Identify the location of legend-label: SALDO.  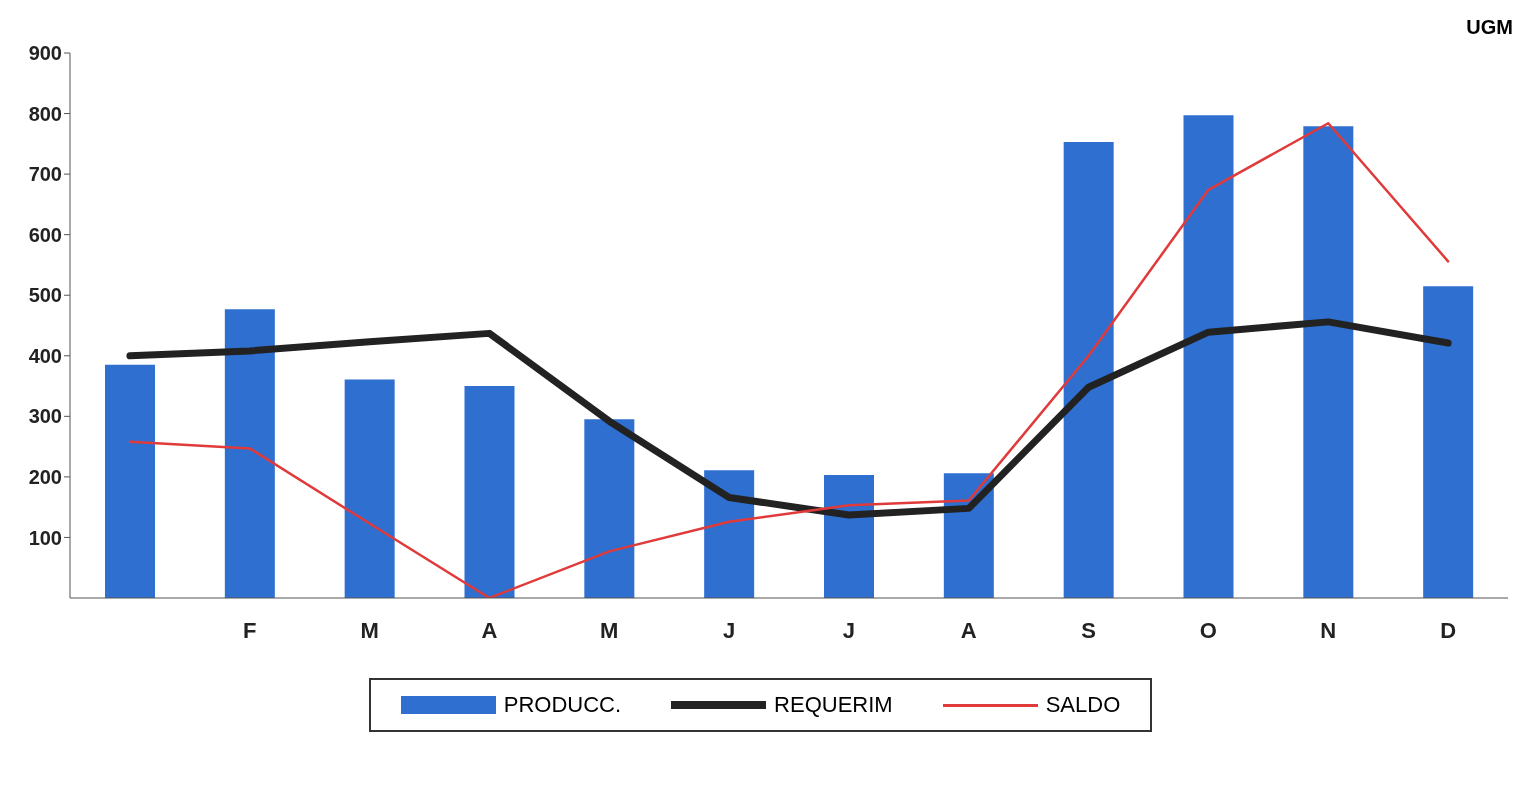
(1083, 705).